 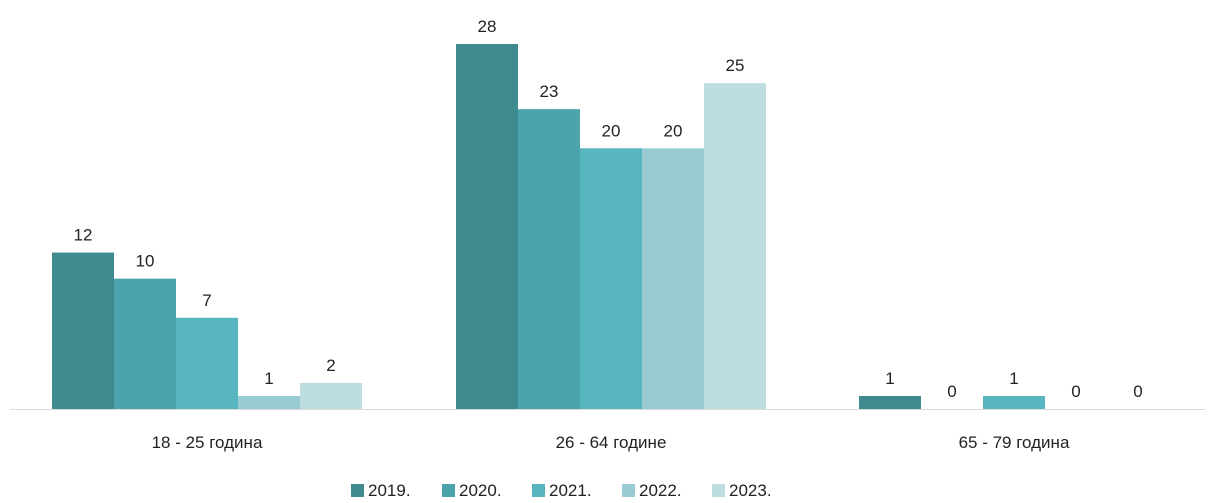 I want to click on data-label: 25, so click(x=735, y=65).